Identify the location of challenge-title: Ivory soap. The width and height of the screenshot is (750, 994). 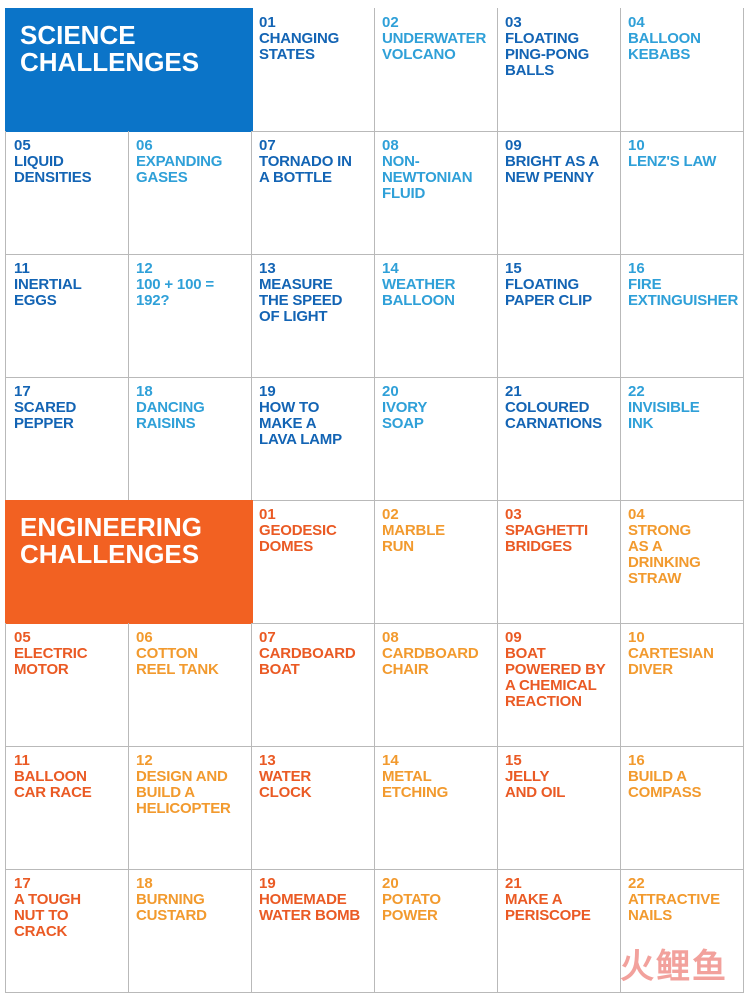
(405, 415).